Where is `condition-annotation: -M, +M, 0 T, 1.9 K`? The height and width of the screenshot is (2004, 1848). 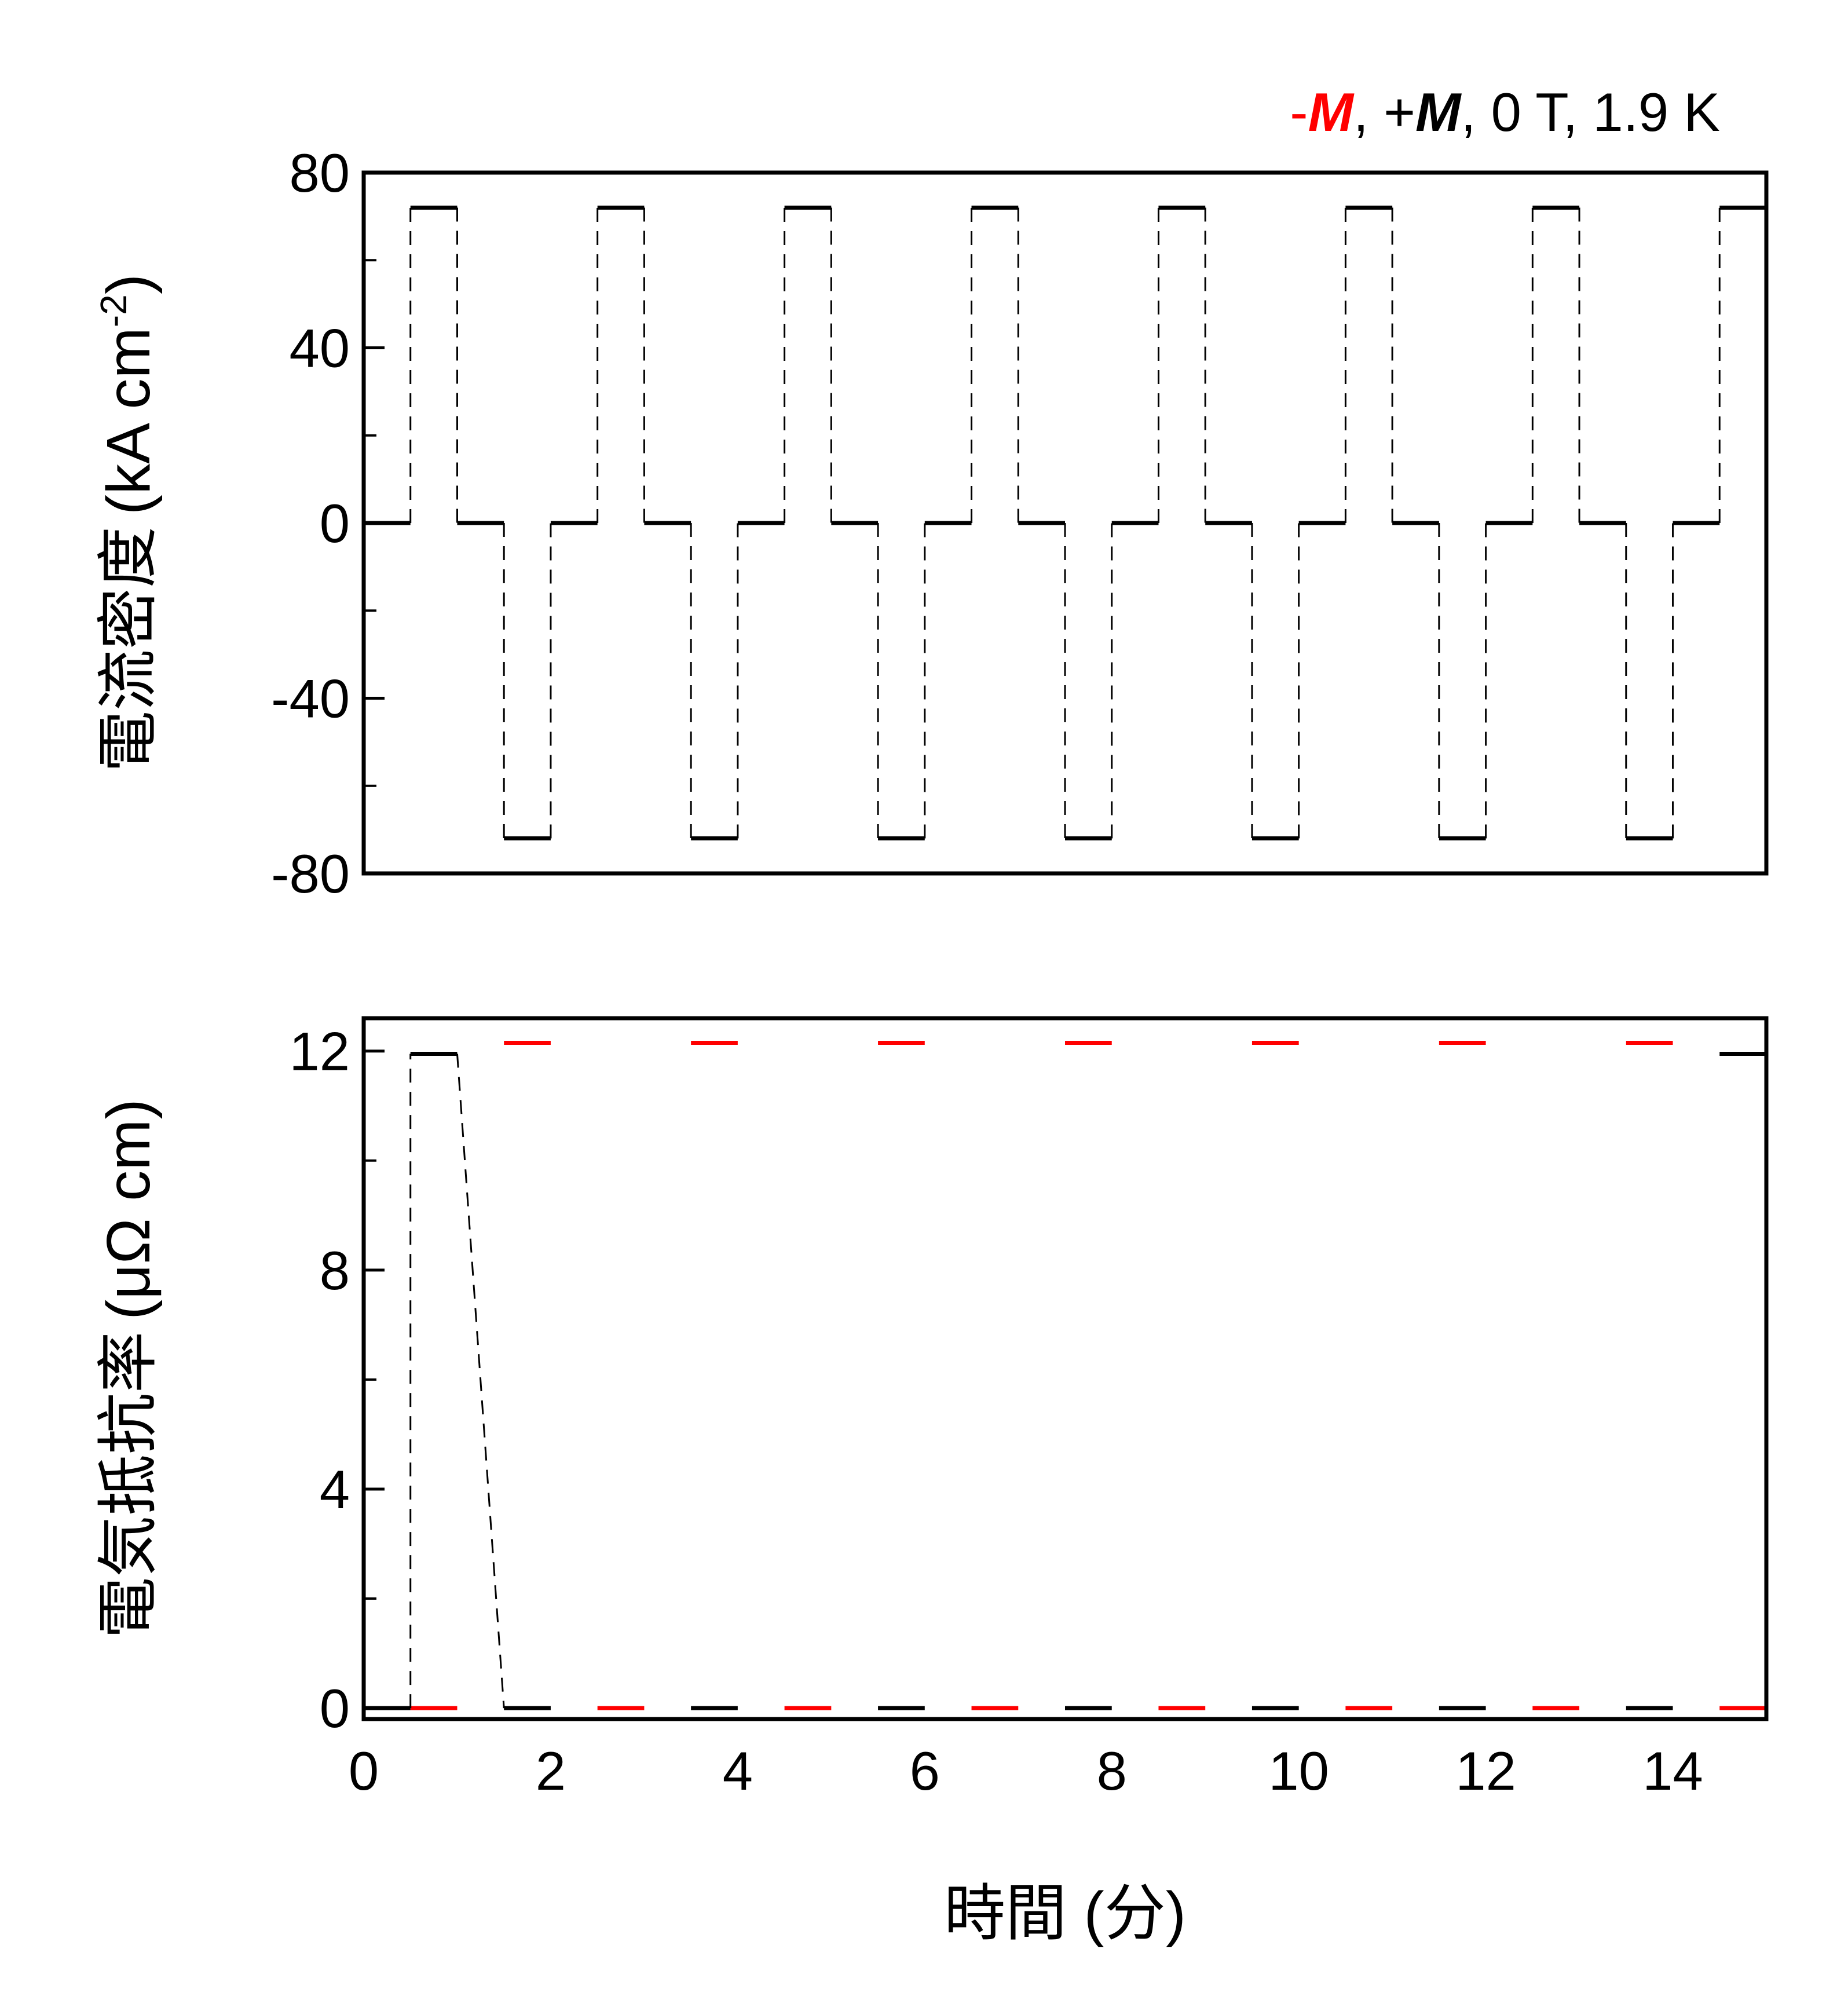
condition-annotation: -M, +M, 0 T, 1.9 K is located at coordinates (1505, 112).